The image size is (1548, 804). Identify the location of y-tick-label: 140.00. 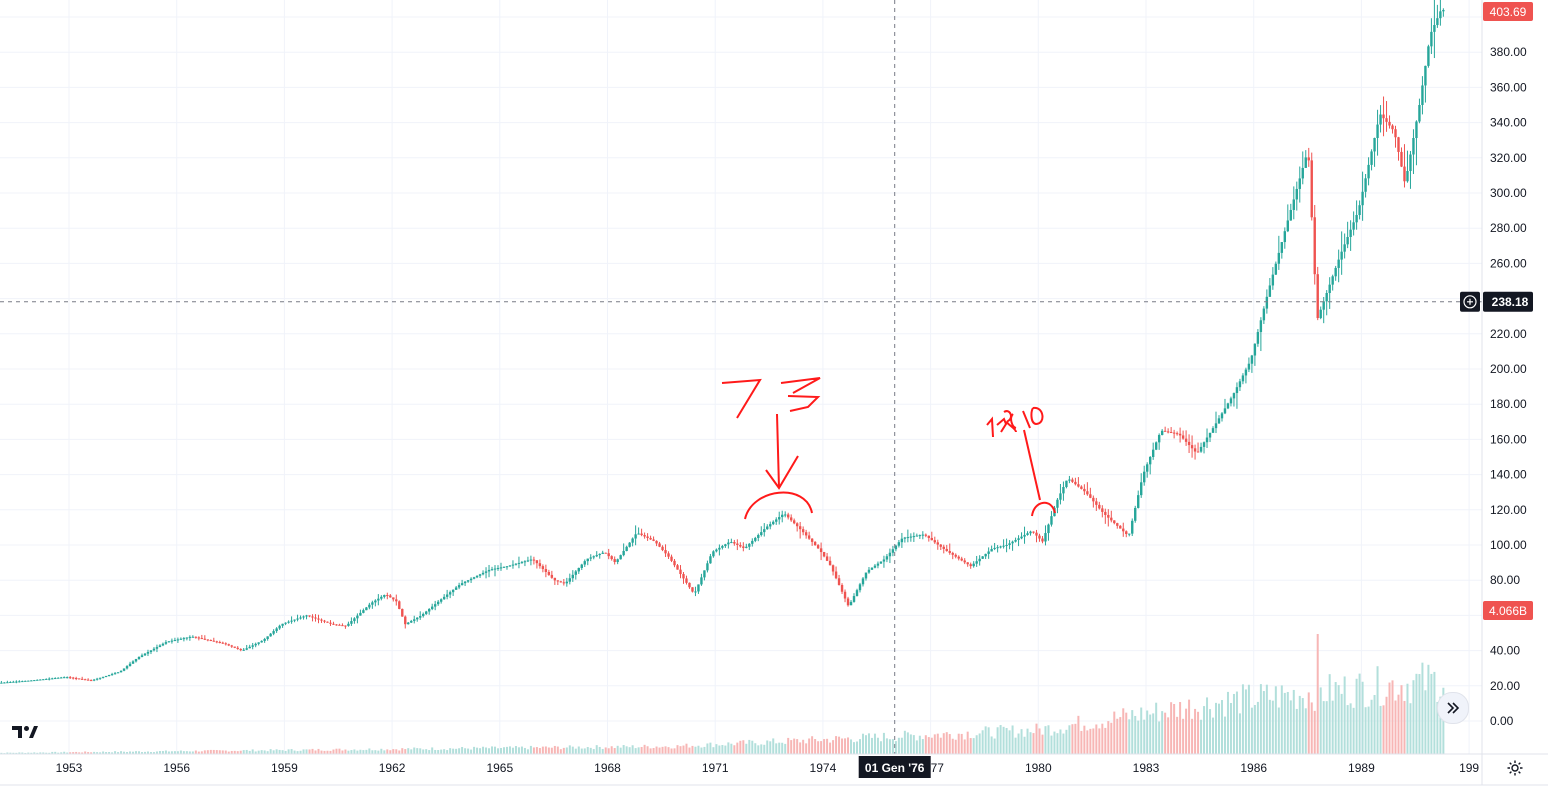
(1508, 475).